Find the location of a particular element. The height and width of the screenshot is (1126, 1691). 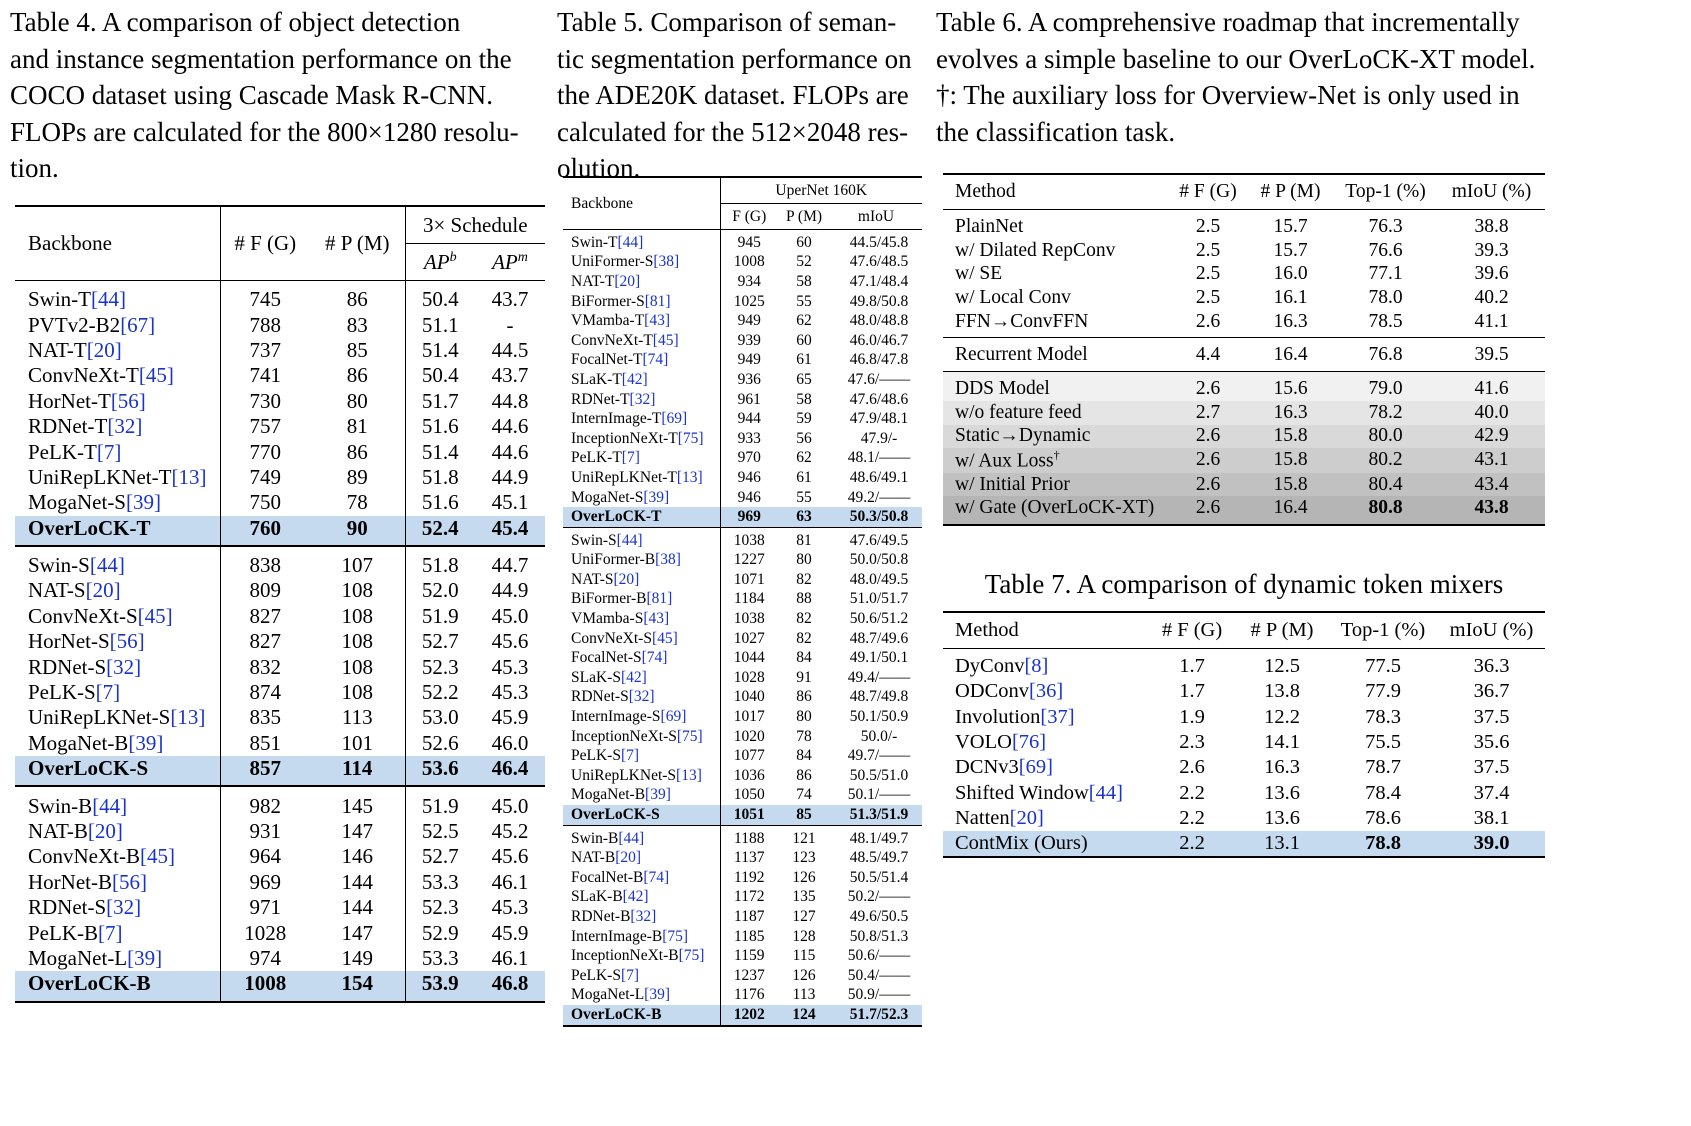

apm-cell: 44.8 is located at coordinates (510, 400).